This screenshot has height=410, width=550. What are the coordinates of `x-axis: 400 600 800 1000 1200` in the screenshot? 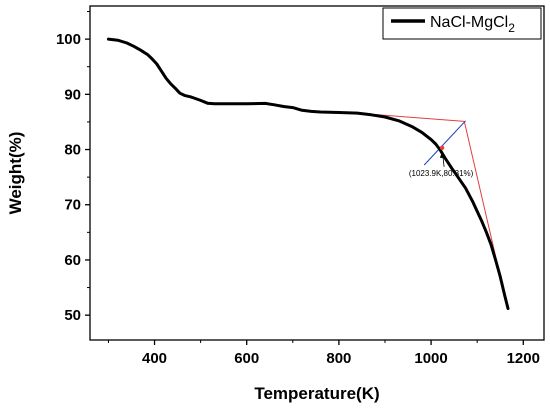 It's located at (323, 353).